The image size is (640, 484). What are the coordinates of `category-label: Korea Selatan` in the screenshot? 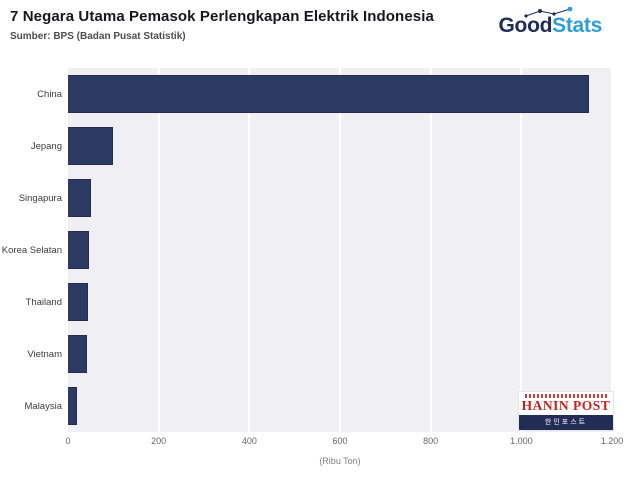 It's located at (32, 250).